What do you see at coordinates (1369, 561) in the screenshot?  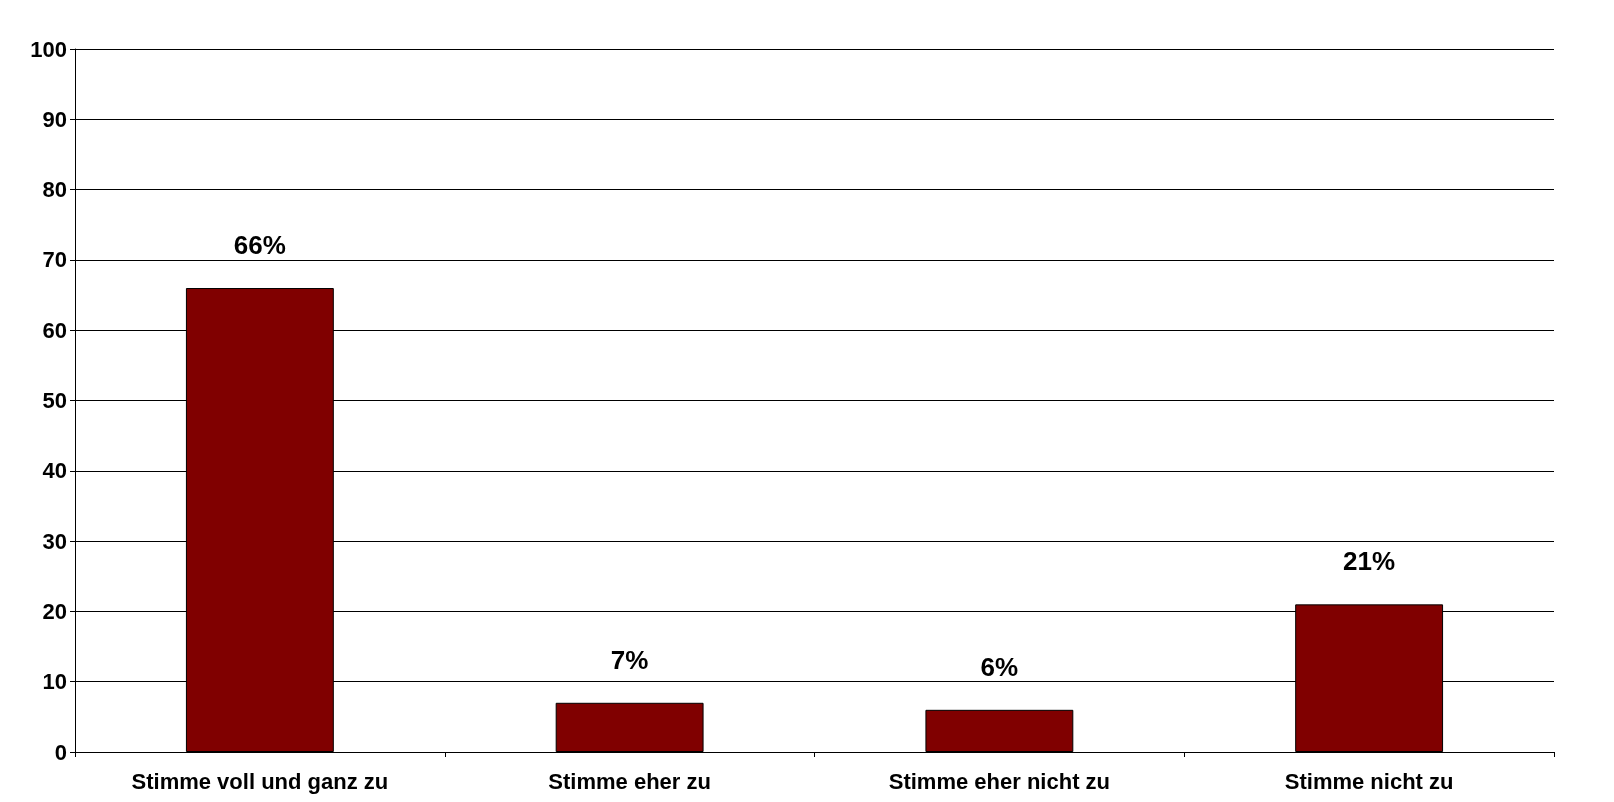 I see `data-label: 21%` at bounding box center [1369, 561].